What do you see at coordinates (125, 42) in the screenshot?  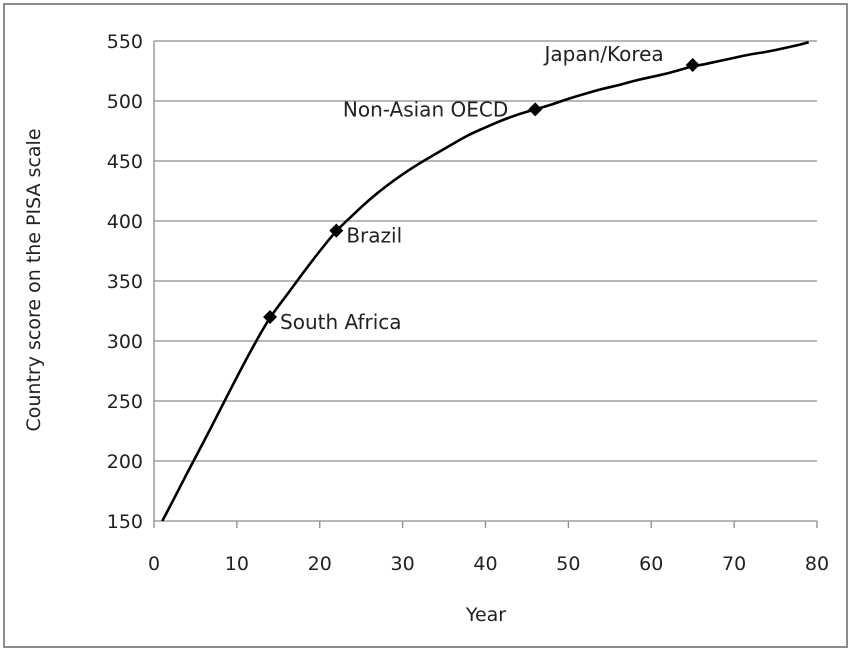 I see `y-tick-label-550: 550` at bounding box center [125, 42].